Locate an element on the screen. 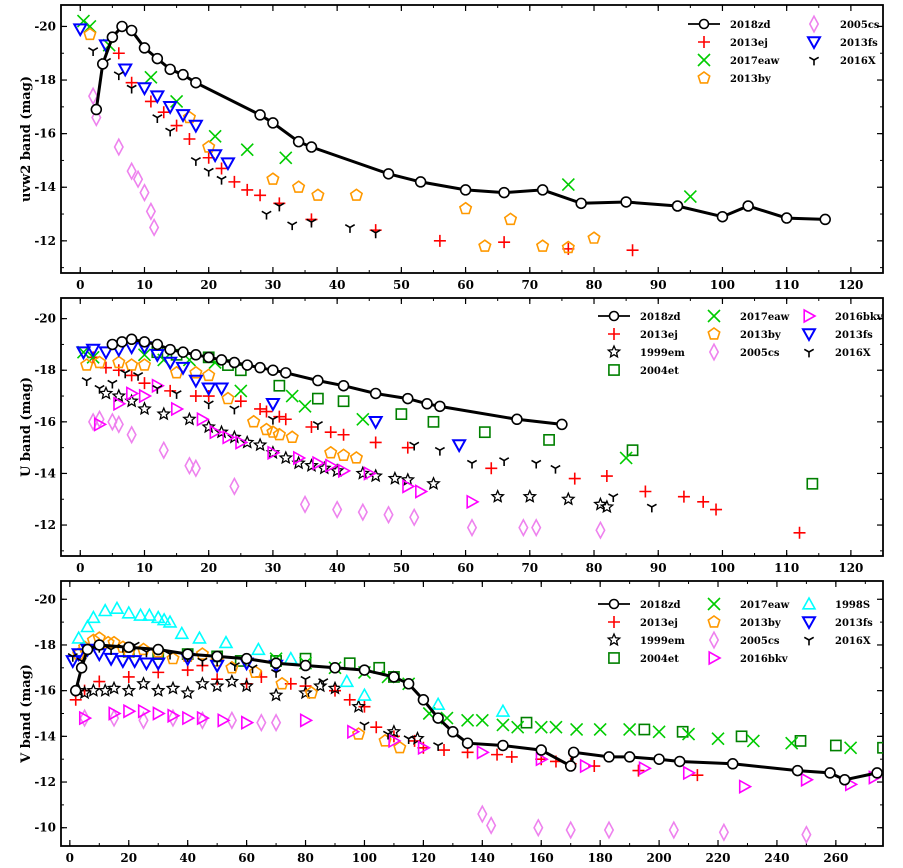  x-tick-label: 40 is located at coordinates (337, 568).